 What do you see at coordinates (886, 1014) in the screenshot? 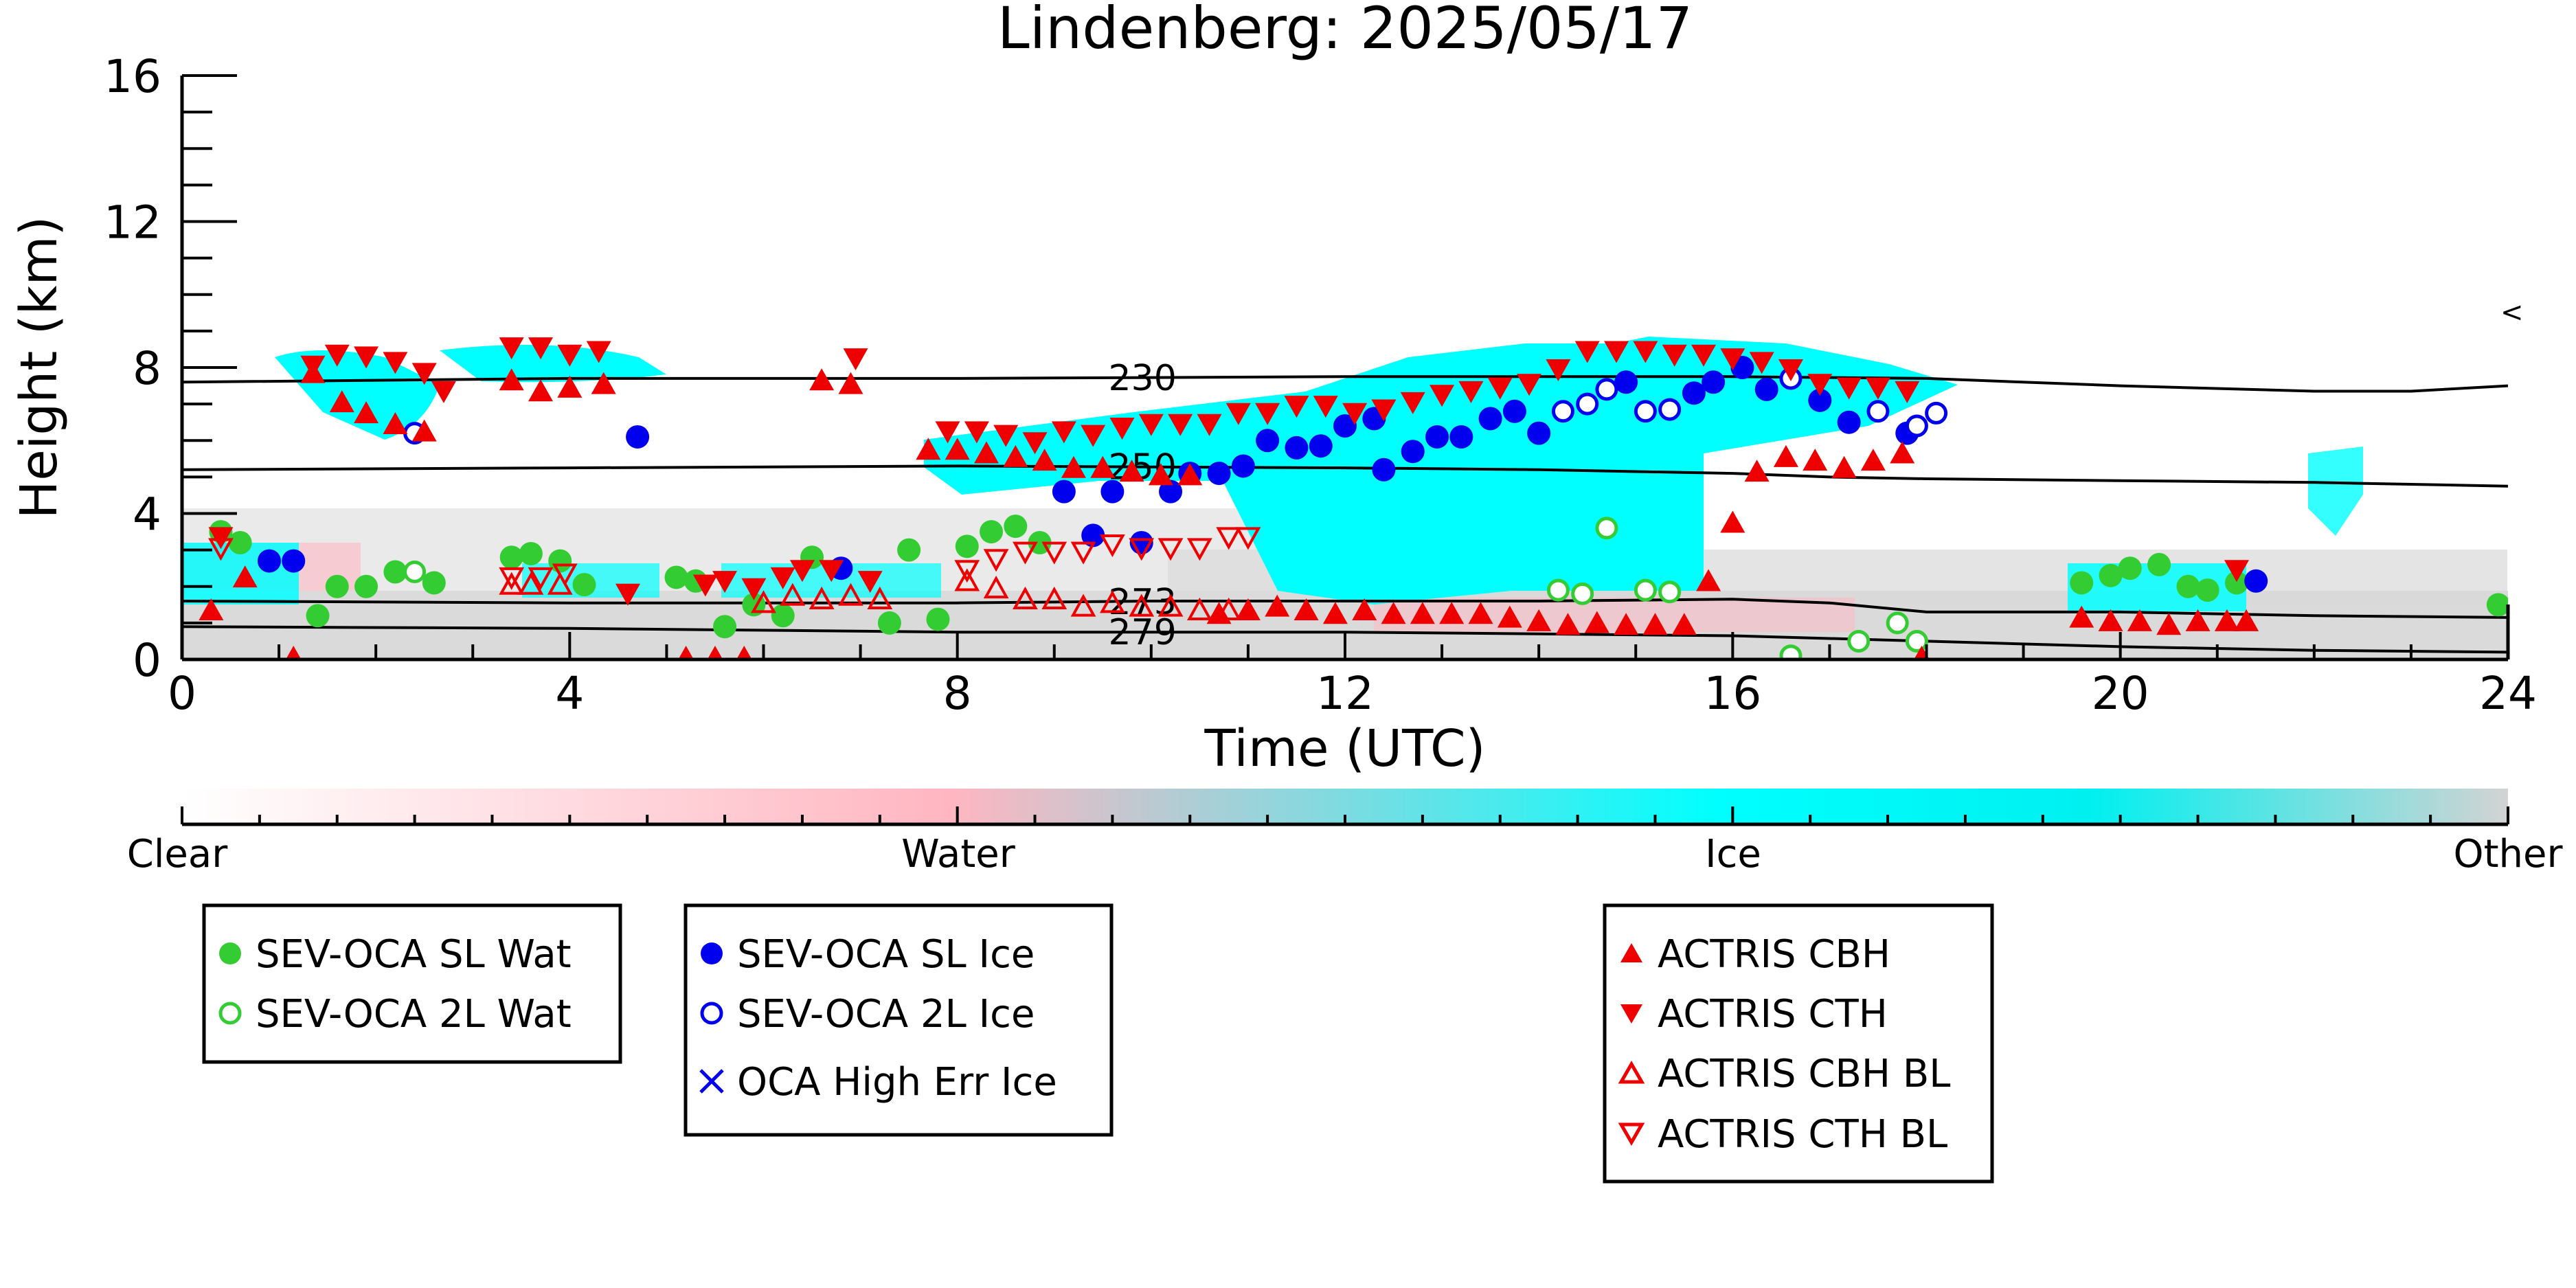
I see `legend-2l-ice-label: SEV-OCA 2L Ice` at bounding box center [886, 1014].